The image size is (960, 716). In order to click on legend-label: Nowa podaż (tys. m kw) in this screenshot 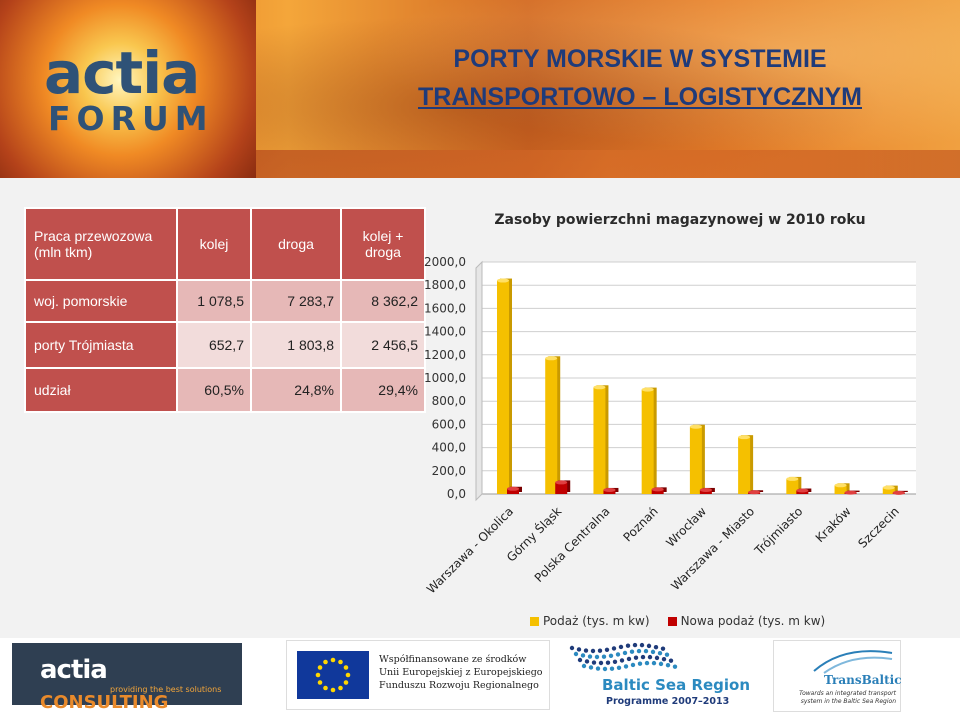, I will do `click(753, 621)`.